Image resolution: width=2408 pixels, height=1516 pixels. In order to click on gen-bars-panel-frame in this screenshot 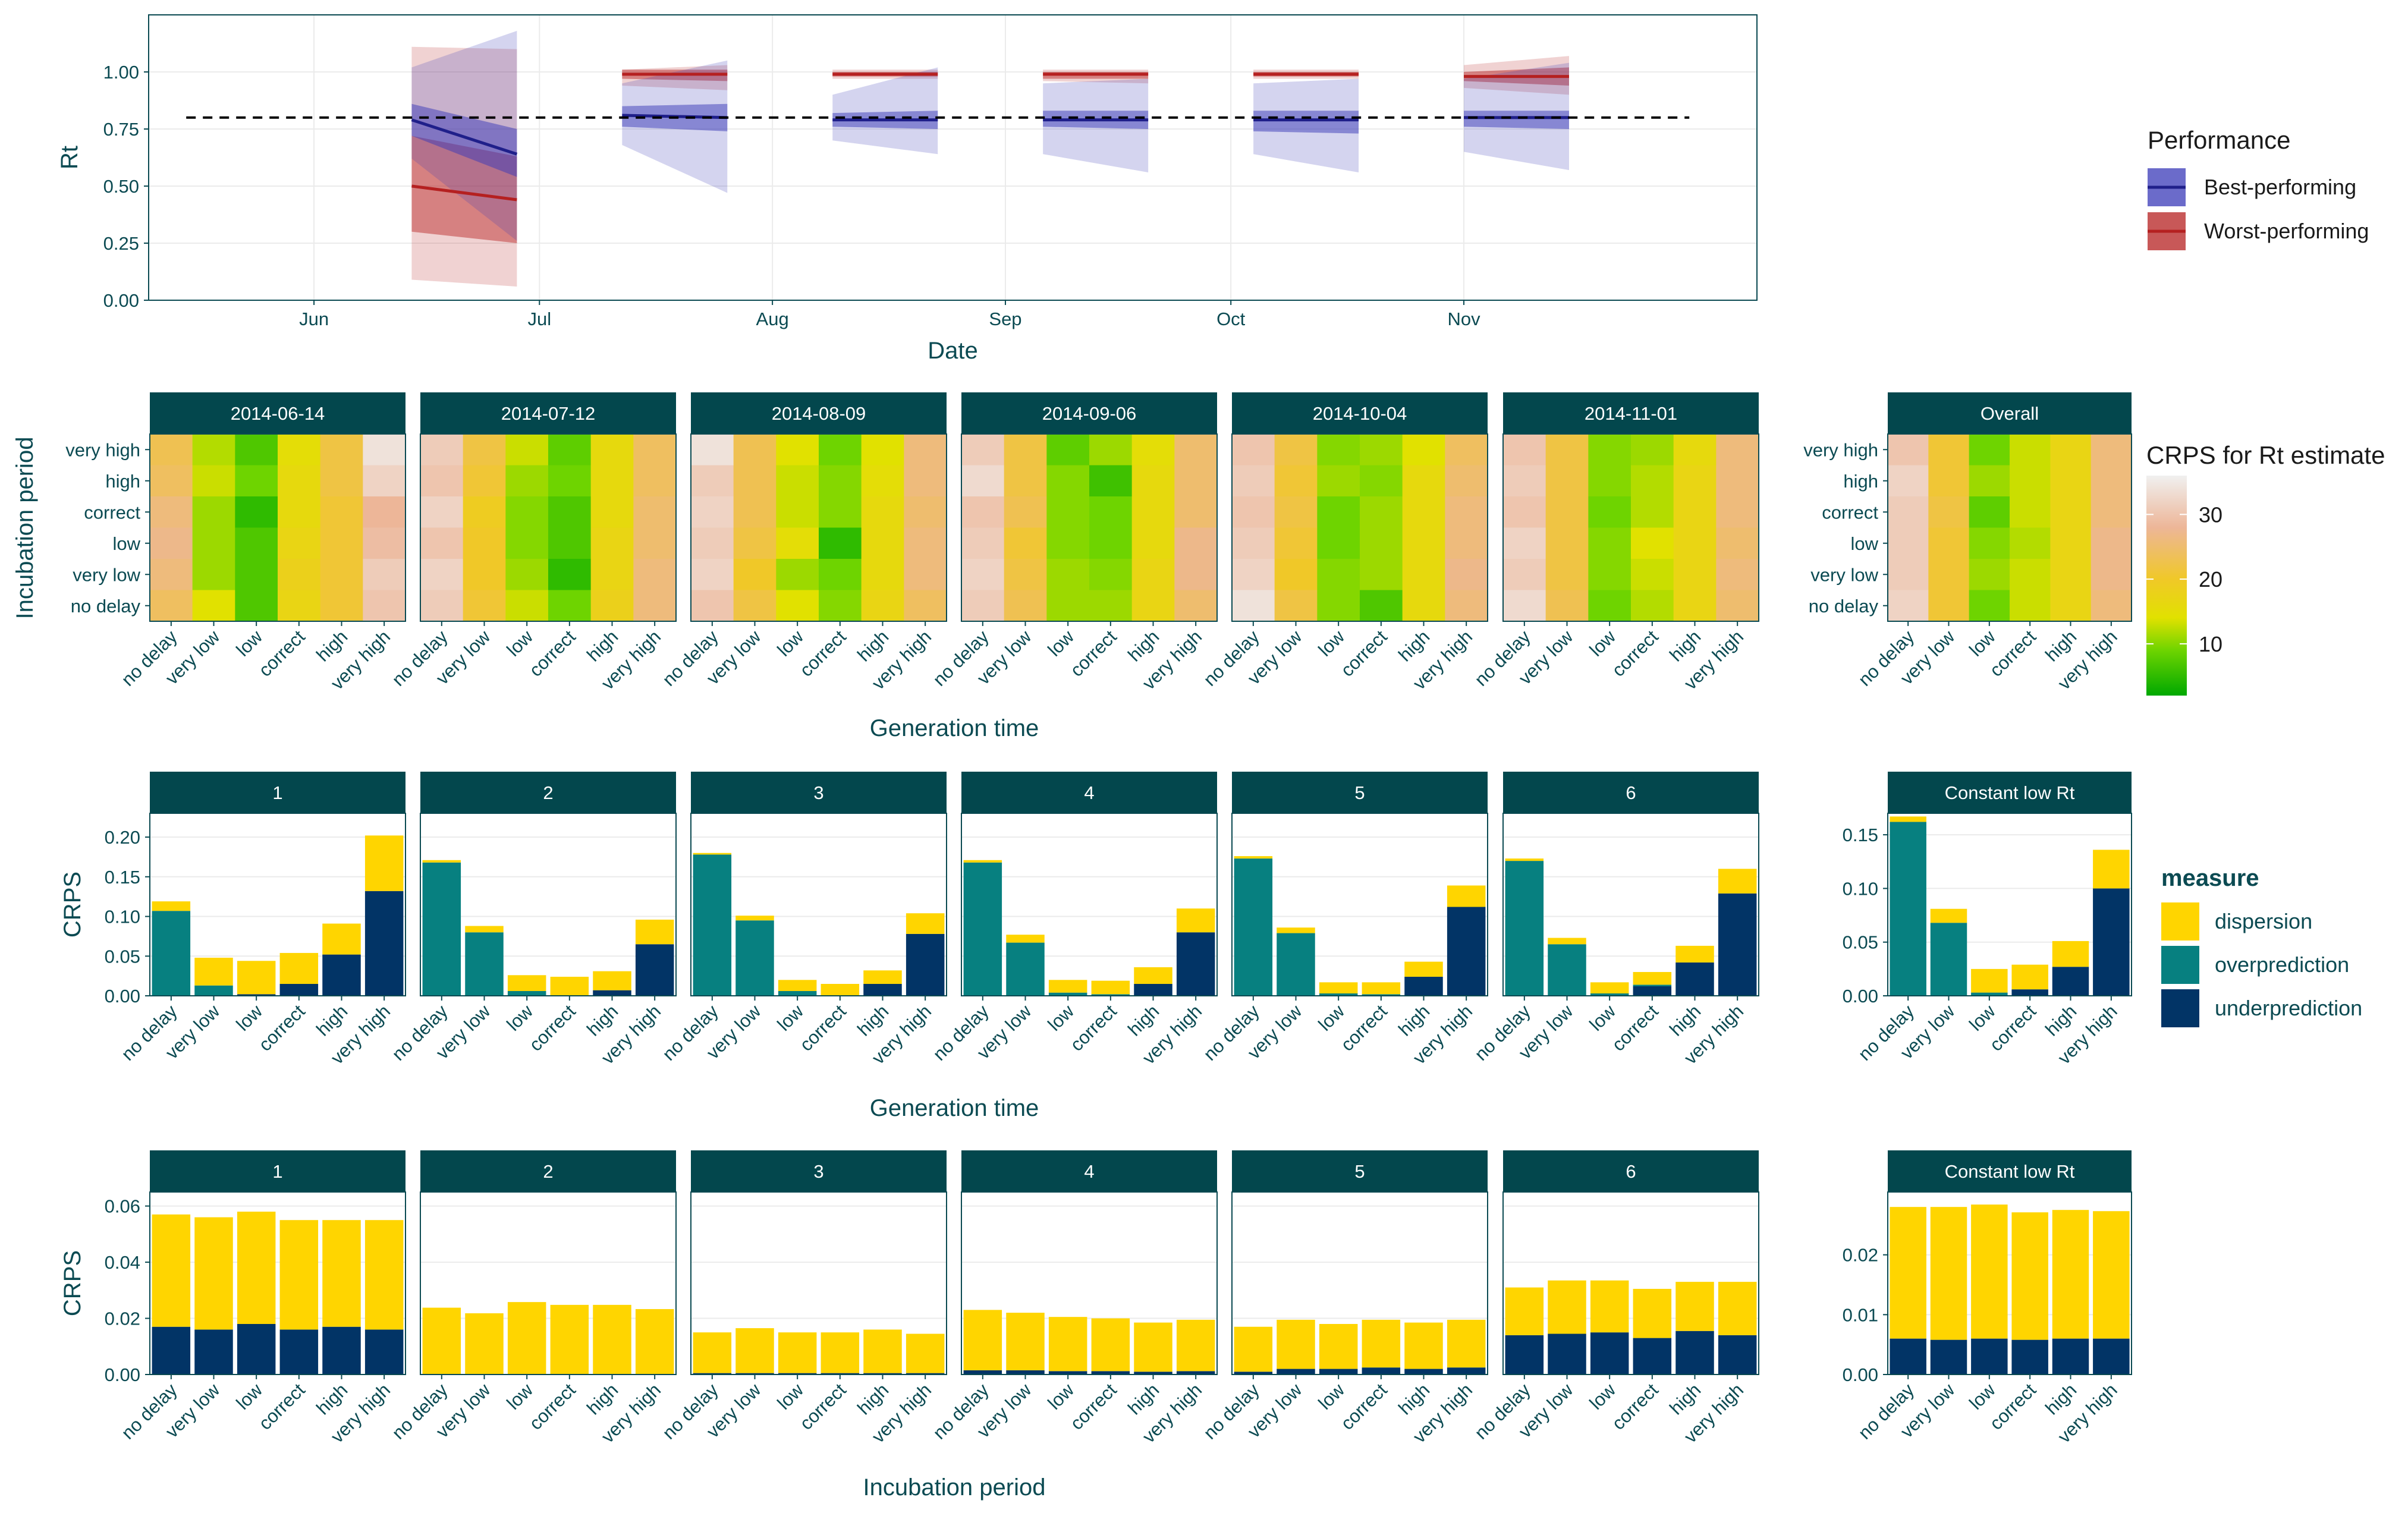, I will do `click(1089, 904)`.